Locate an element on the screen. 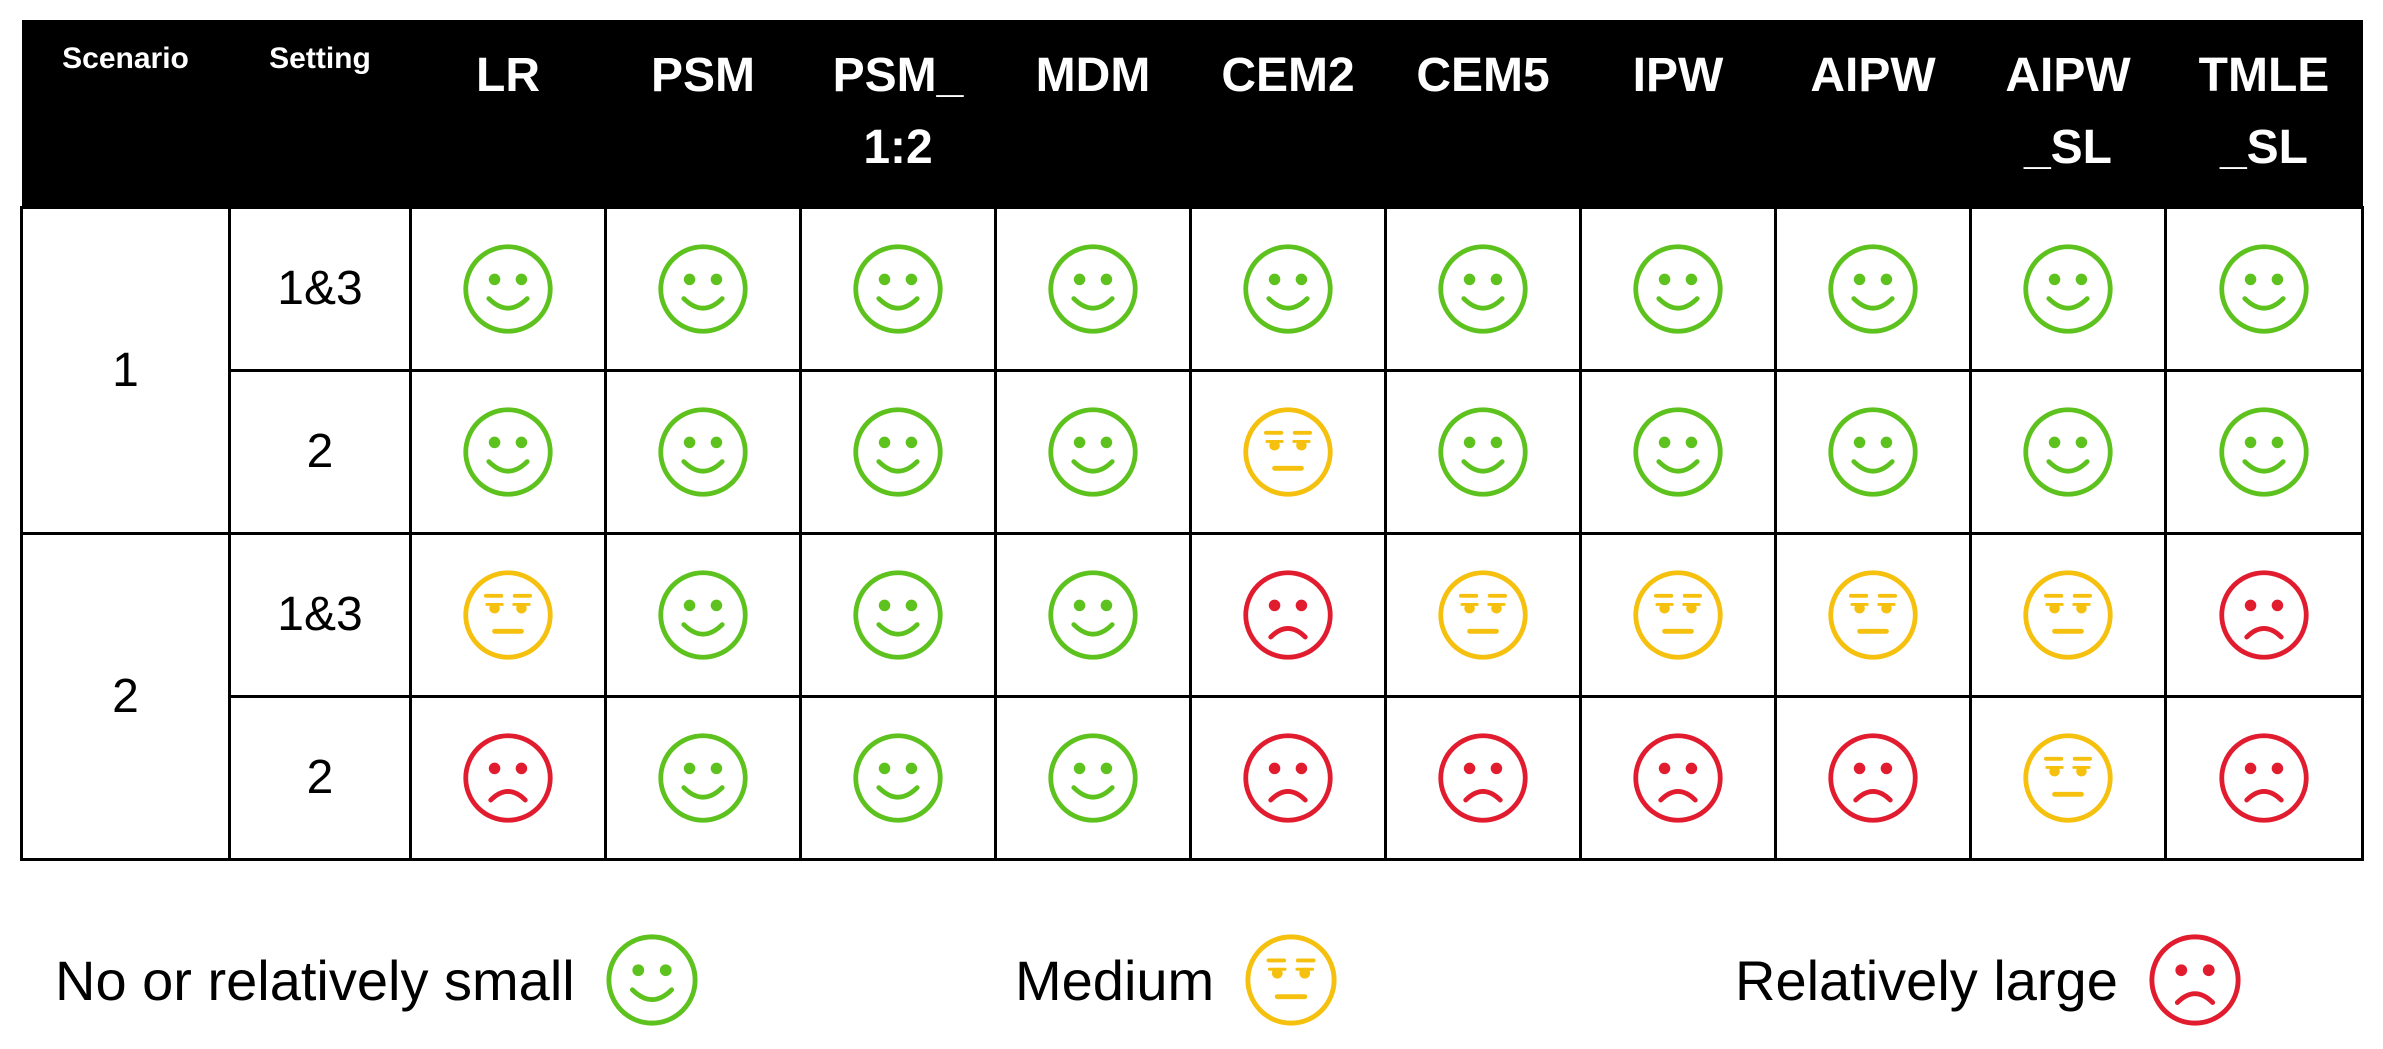 The width and height of the screenshot is (2383, 1049). header-method-label: PSM is located at coordinates (702, 75).